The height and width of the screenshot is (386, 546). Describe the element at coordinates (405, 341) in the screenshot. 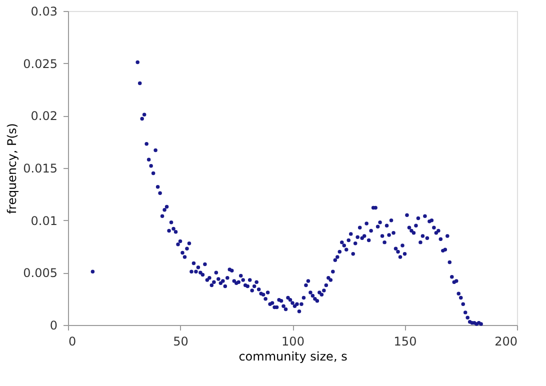

I see `x-tick-label: 150` at that location.